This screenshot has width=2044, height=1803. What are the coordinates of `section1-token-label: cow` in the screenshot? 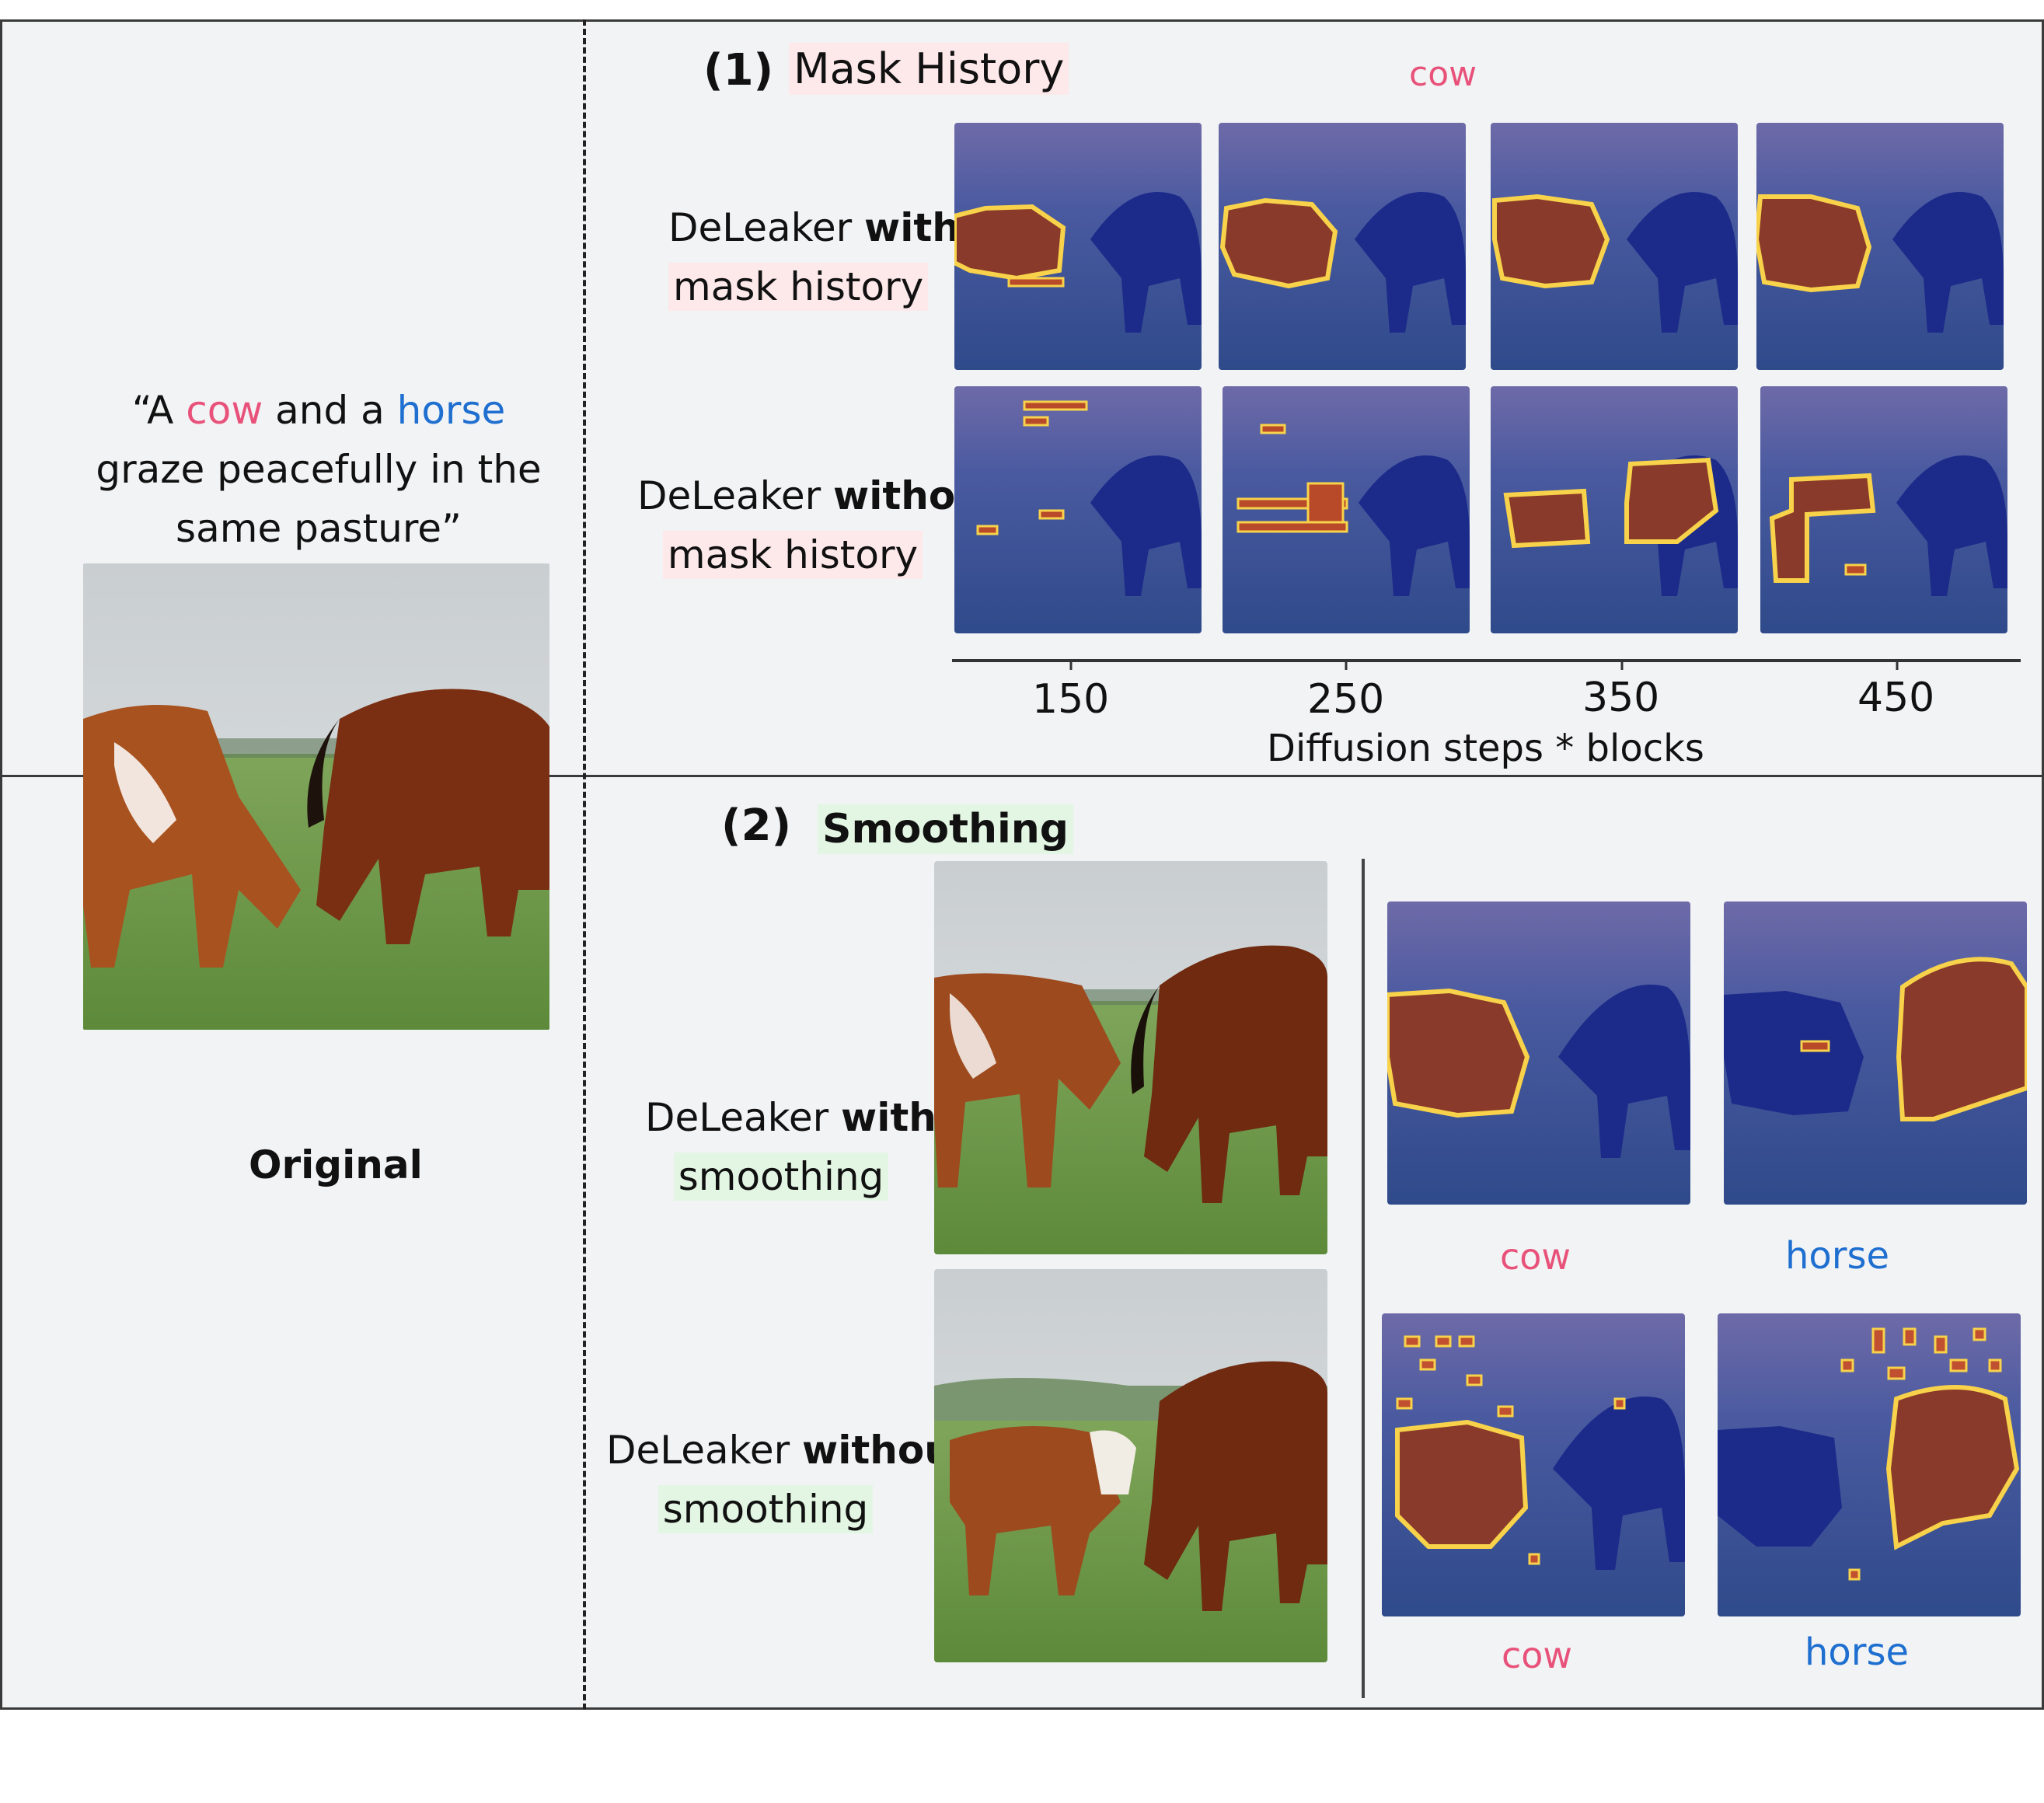 It's located at (1443, 74).